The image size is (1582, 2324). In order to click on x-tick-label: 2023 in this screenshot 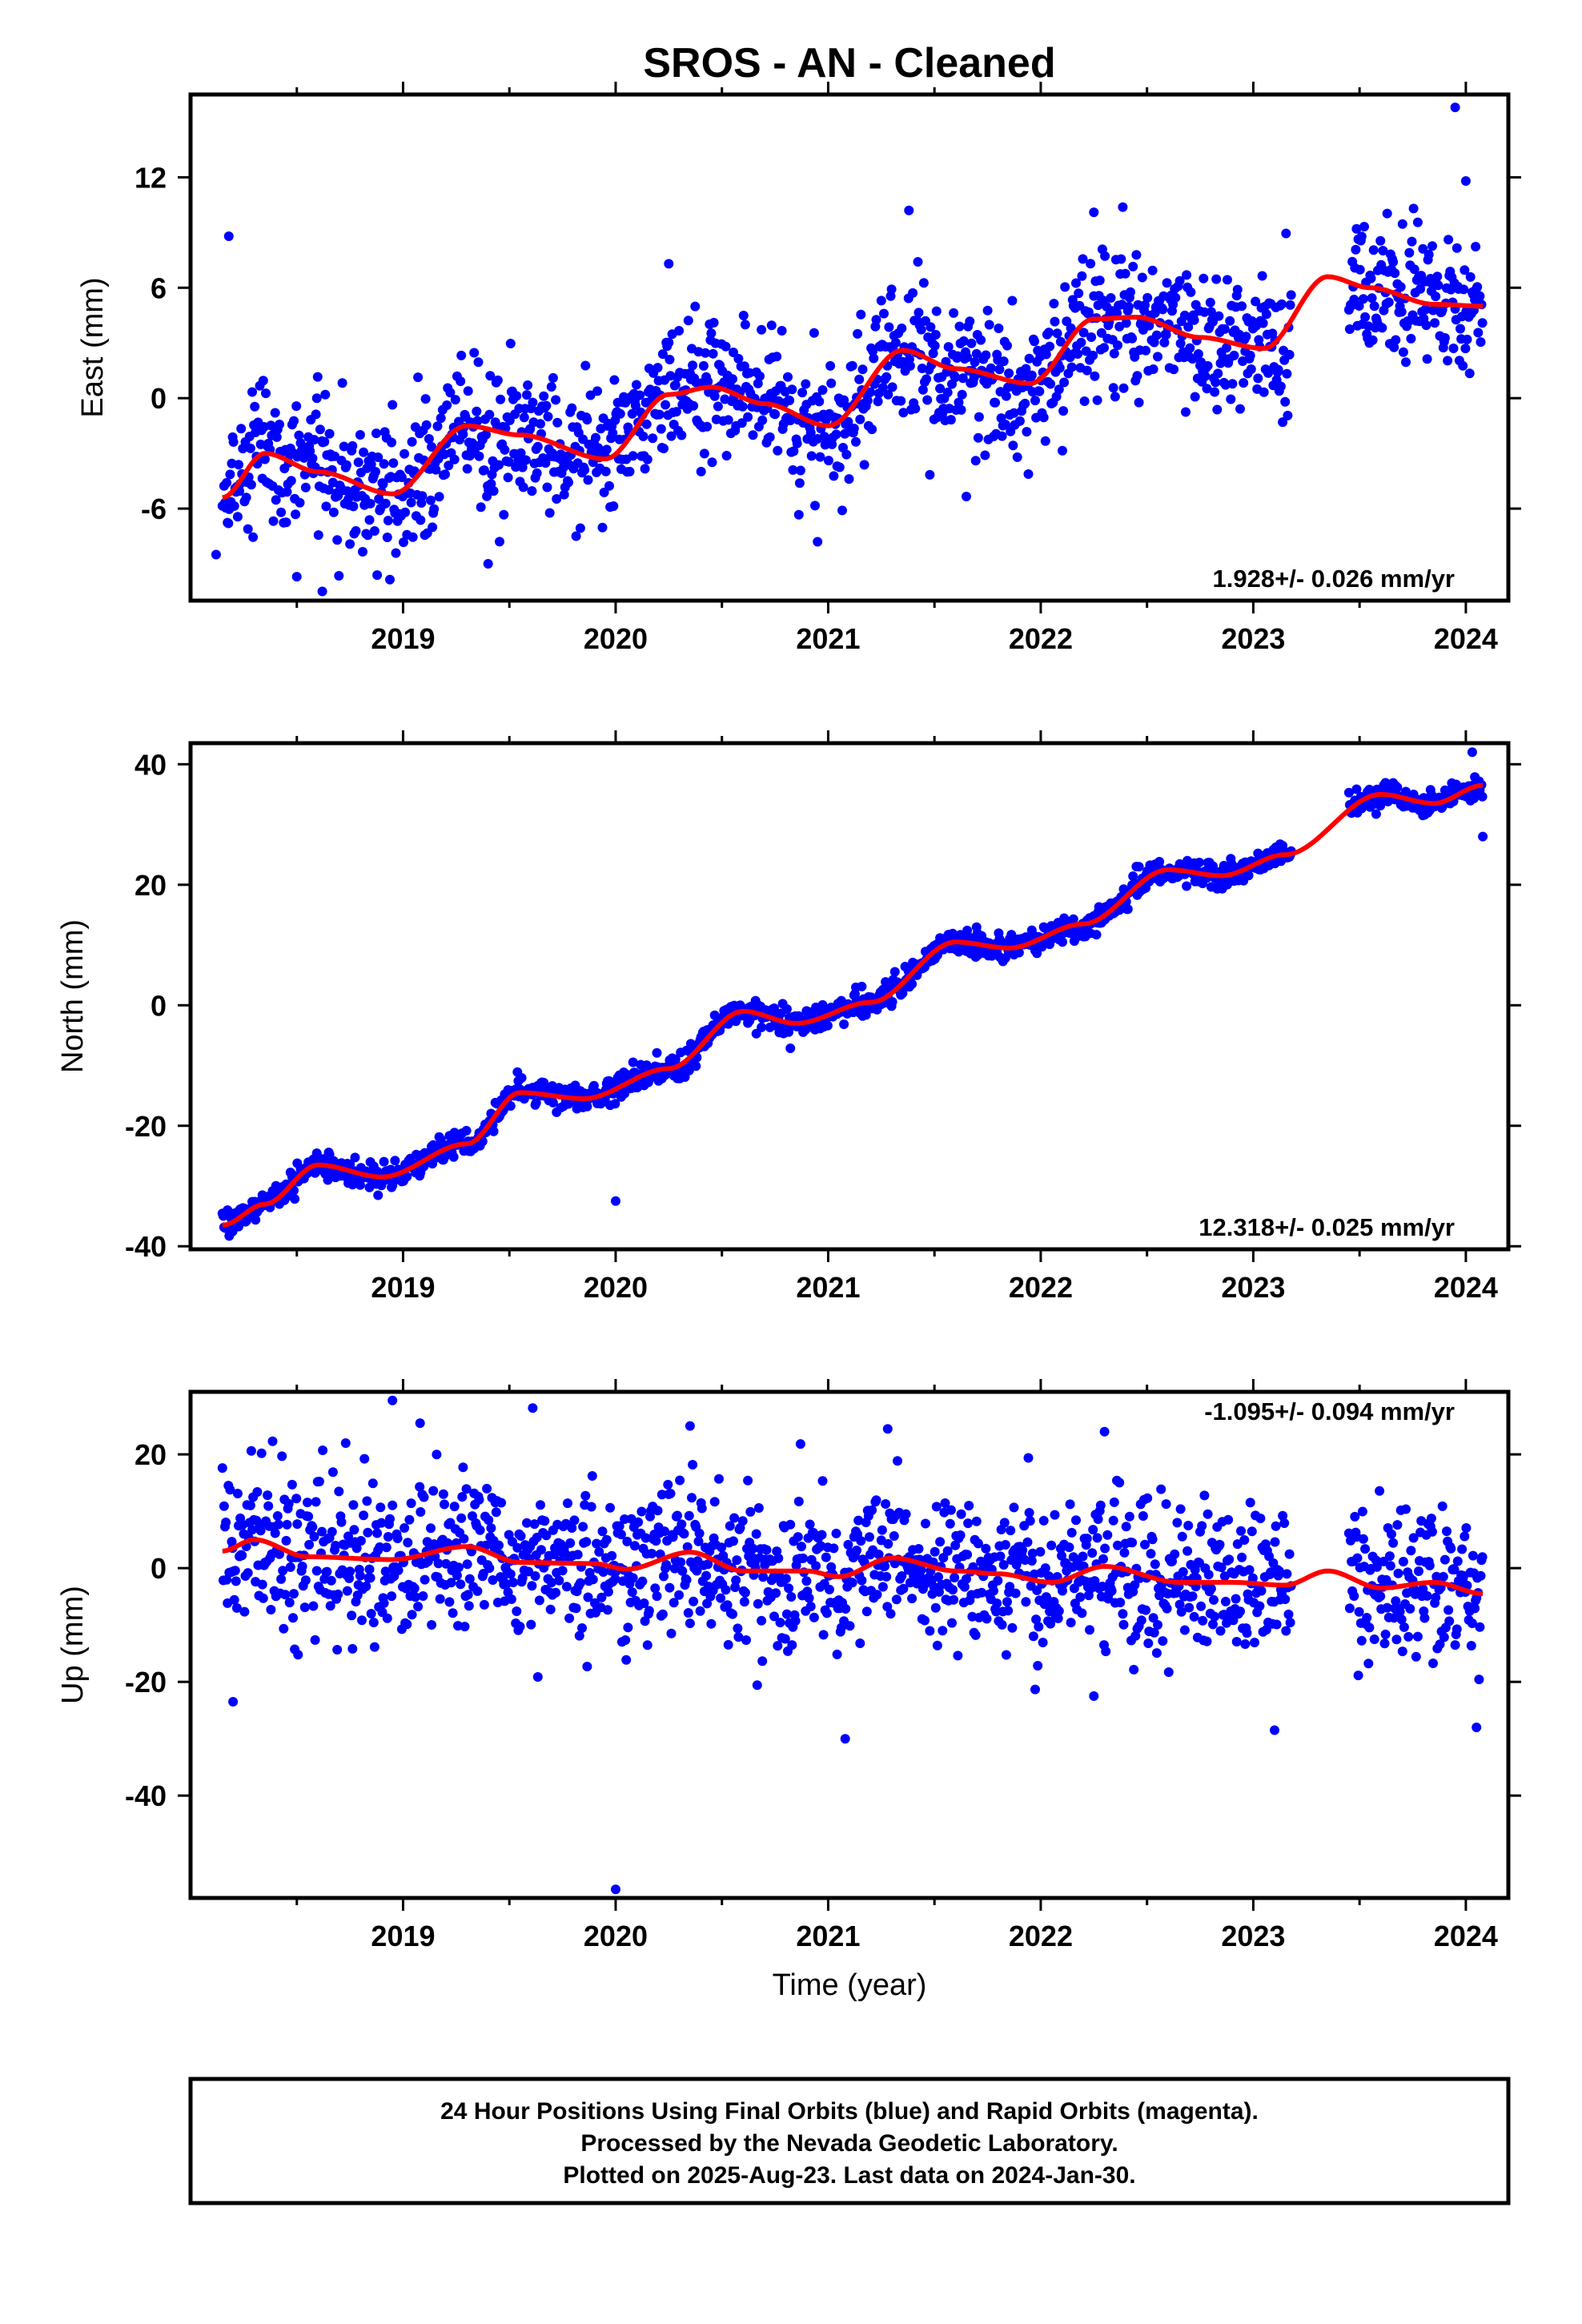, I will do `click(1253, 1287)`.